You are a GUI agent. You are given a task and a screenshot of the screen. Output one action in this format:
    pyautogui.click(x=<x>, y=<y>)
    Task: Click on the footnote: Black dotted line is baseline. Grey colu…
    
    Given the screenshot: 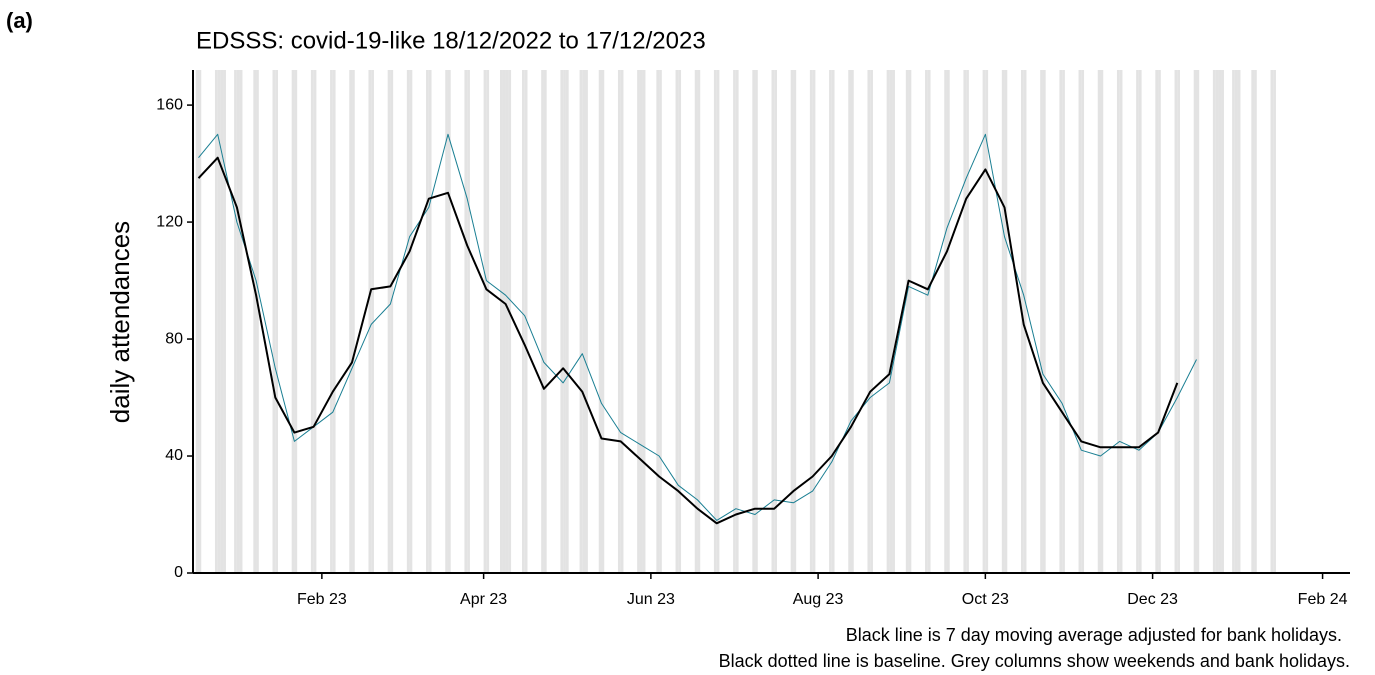 What is the action you would take?
    pyautogui.click(x=1034, y=661)
    